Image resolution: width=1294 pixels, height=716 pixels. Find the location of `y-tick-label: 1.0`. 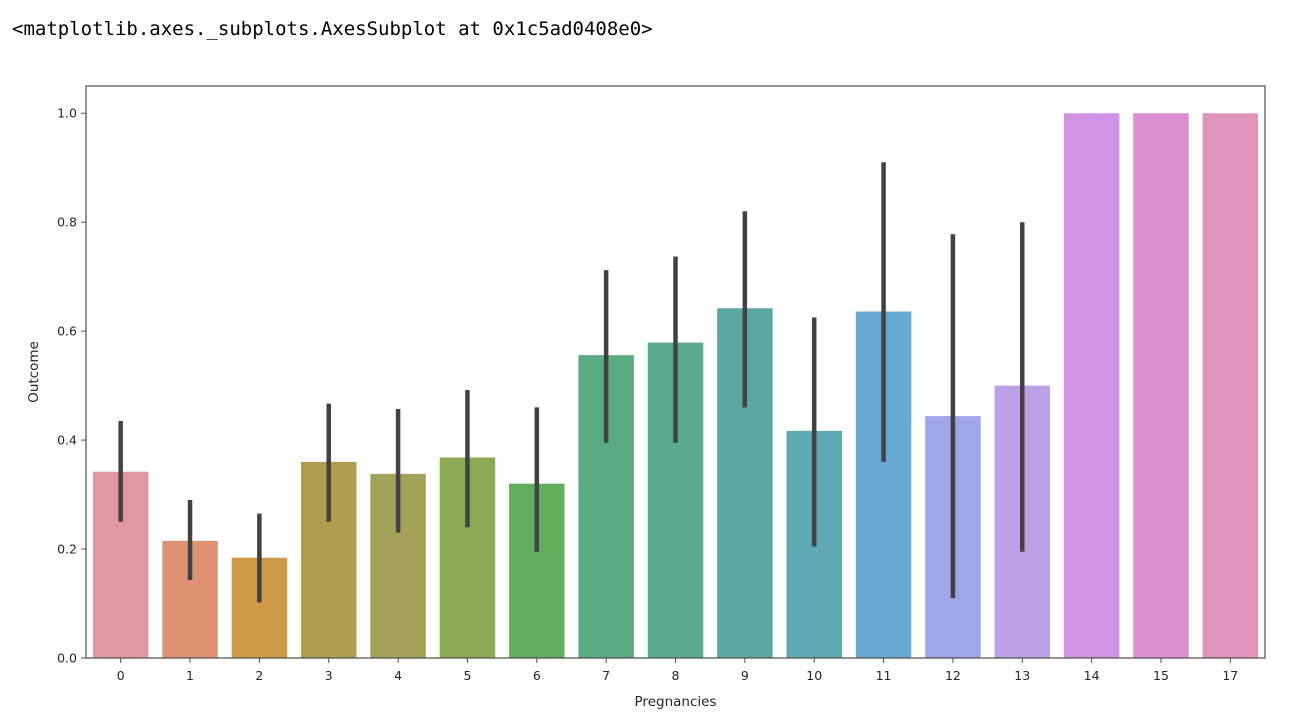

y-tick-label: 1.0 is located at coordinates (67, 113).